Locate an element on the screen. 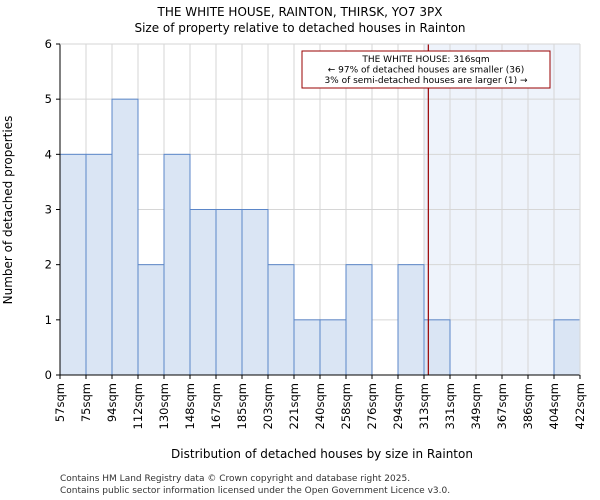  x-tick-label: 240sqm is located at coordinates (320, 406).